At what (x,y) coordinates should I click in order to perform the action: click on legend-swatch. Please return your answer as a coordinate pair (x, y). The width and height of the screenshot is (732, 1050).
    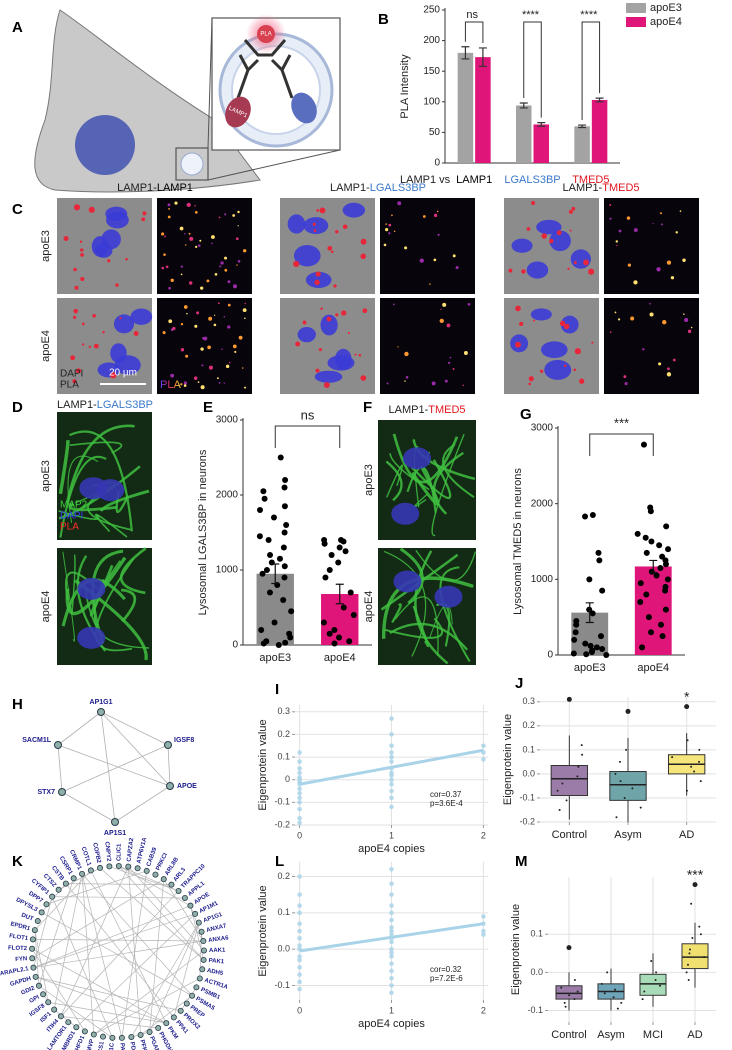
    Looking at the image, I should click on (636, 22).